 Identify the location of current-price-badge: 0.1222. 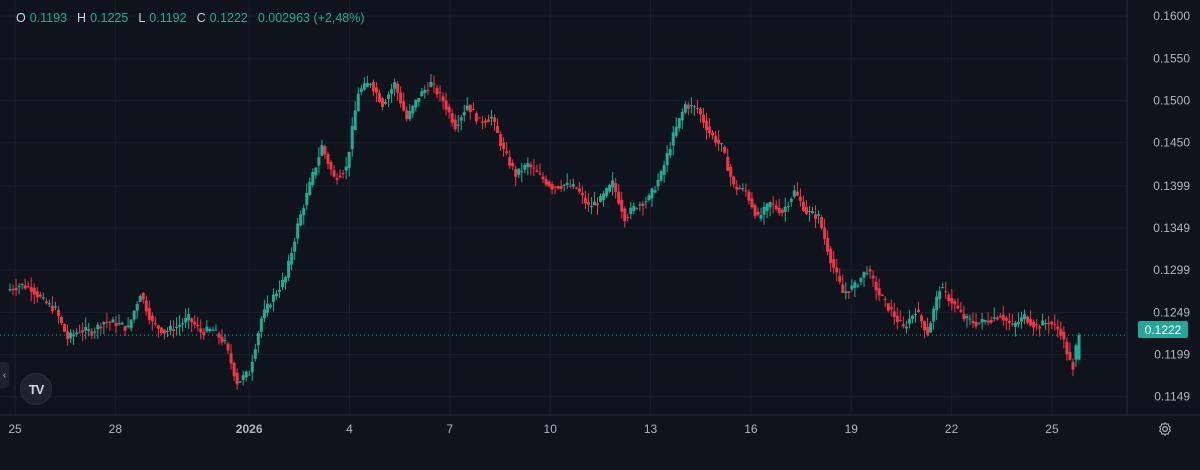
(1163, 329).